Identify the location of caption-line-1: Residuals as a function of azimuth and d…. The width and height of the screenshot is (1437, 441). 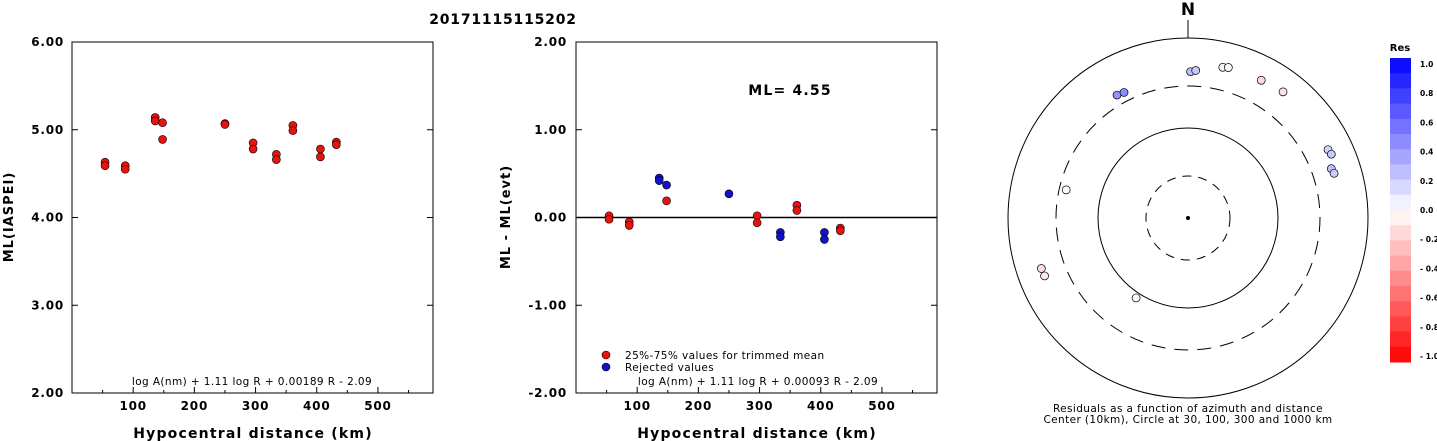
(1188, 409).